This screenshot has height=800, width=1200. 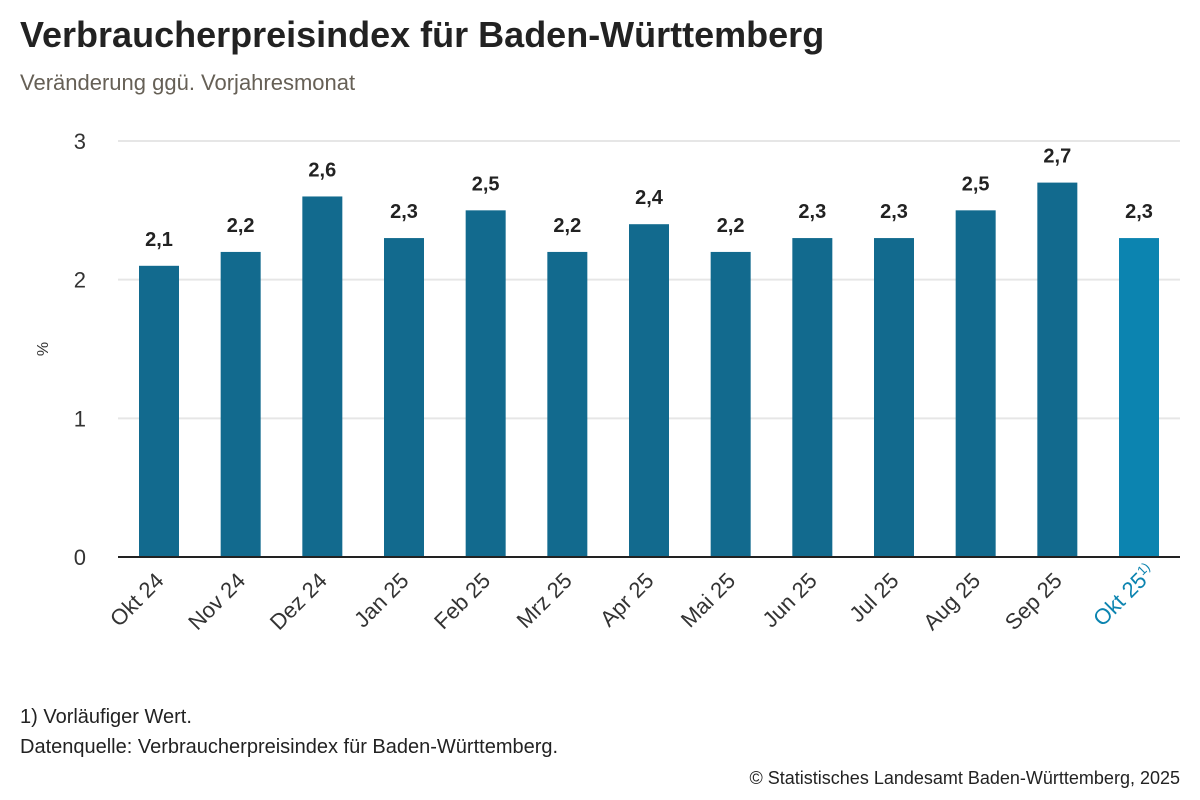 What do you see at coordinates (216, 601) in the screenshot?
I see `x-tick-label: Nov 24` at bounding box center [216, 601].